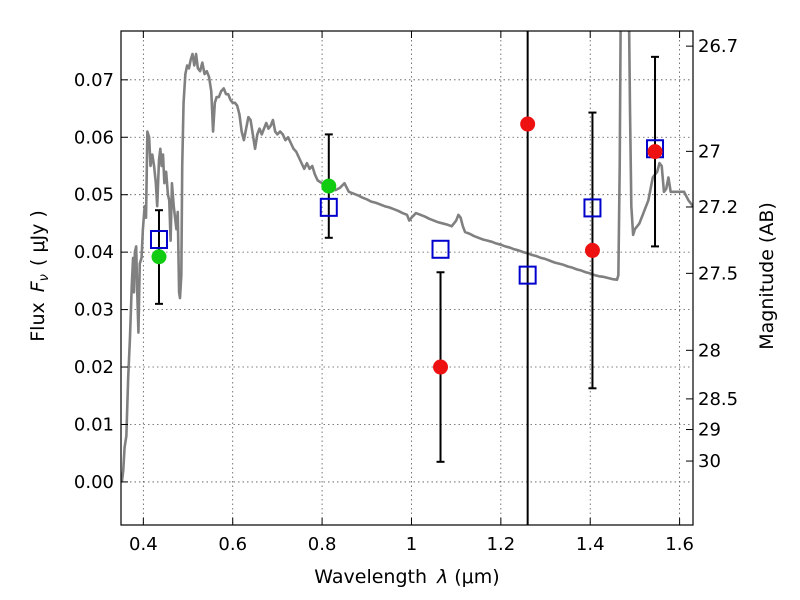  Describe the element at coordinates (709, 461) in the screenshot. I see `y2-tick-label: 30` at that location.